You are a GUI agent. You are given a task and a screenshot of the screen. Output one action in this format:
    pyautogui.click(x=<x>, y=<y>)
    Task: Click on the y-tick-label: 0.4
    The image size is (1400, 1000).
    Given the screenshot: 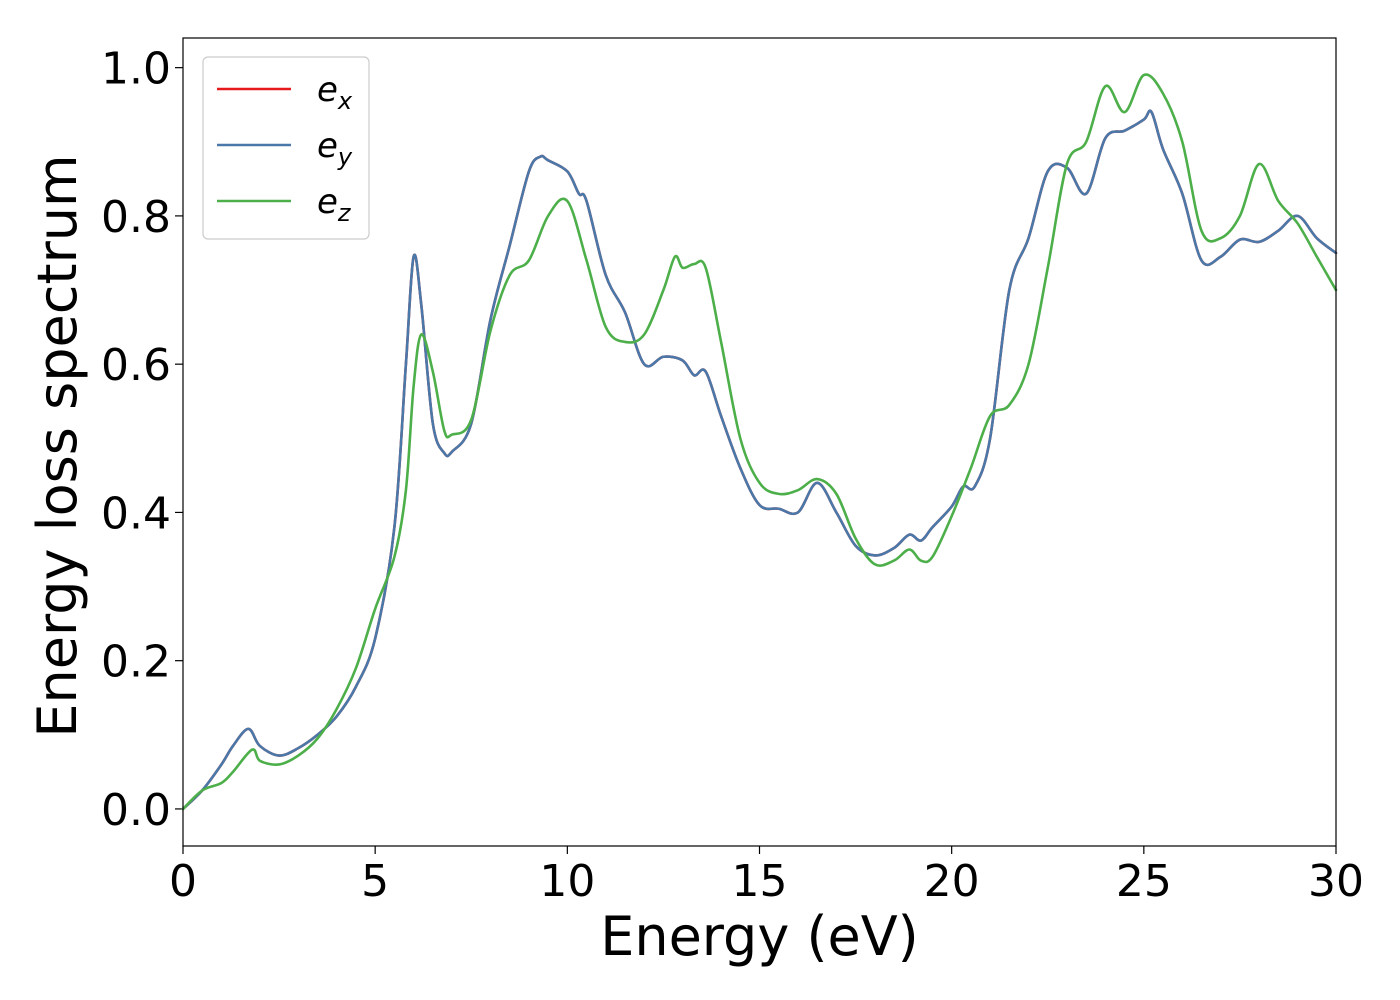 What is the action you would take?
    pyautogui.click(x=136, y=513)
    